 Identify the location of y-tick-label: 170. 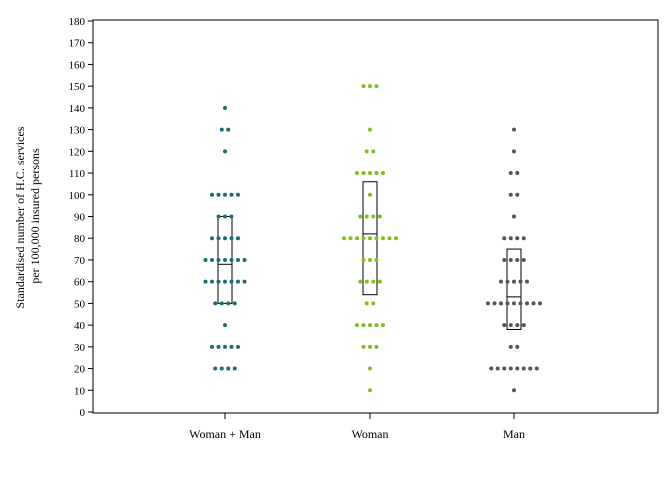
(77, 44).